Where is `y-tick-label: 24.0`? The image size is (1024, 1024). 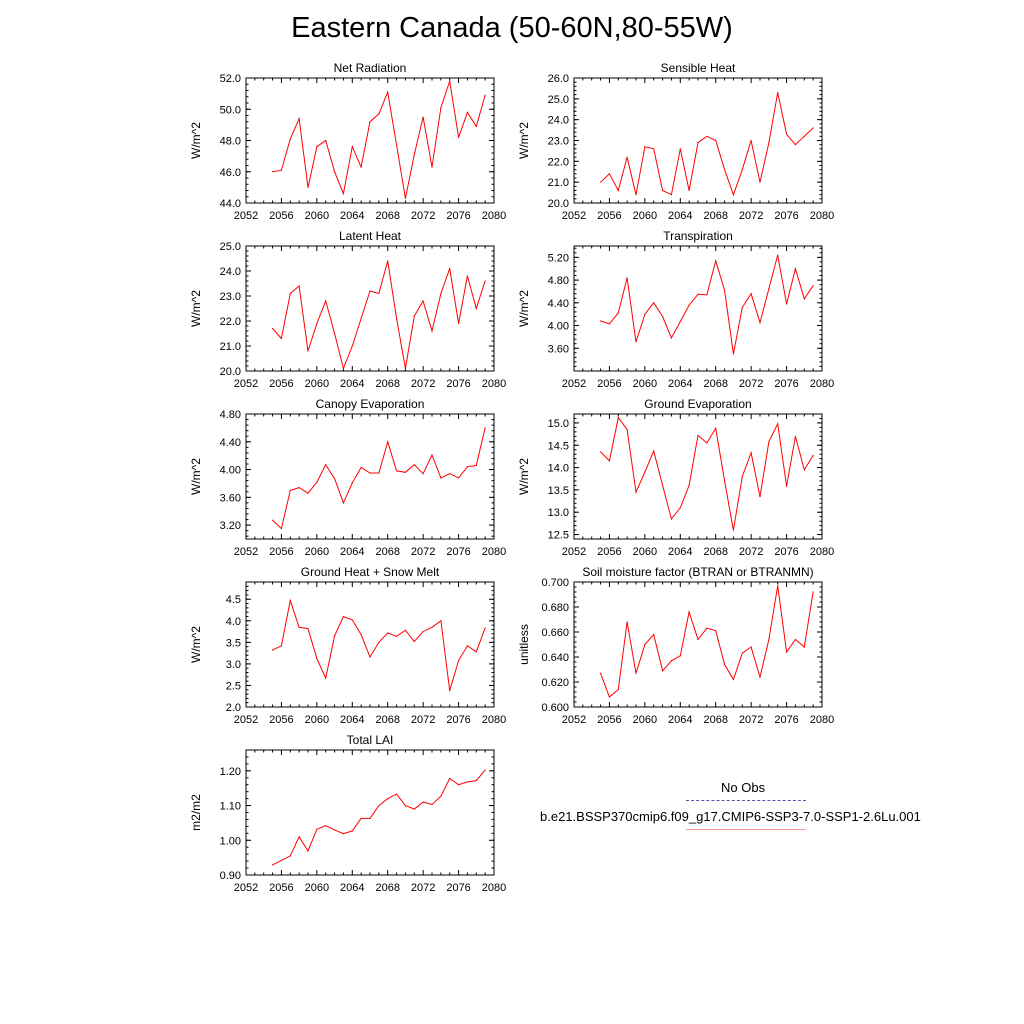 y-tick-label: 24.0 is located at coordinates (230, 272).